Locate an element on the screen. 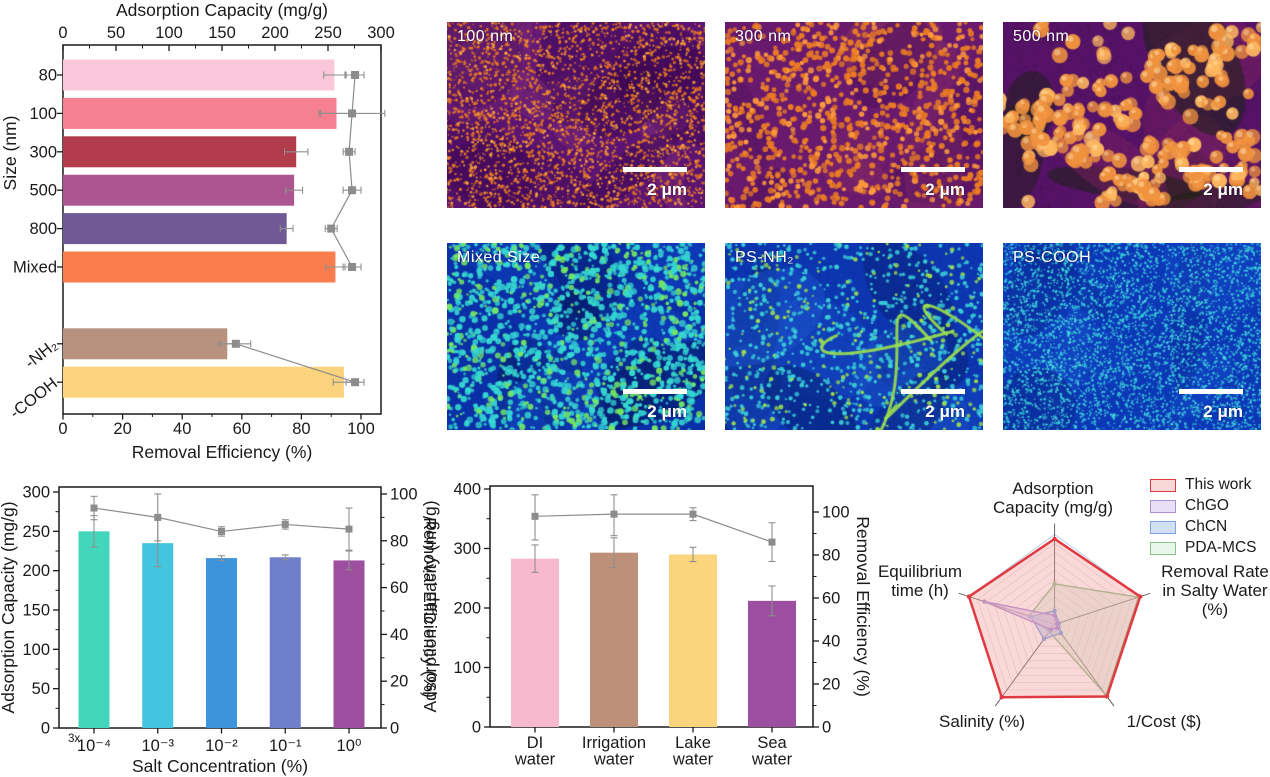 This screenshot has height=777, width=1270. category-label: 10⁻⁴ is located at coordinates (94, 746).